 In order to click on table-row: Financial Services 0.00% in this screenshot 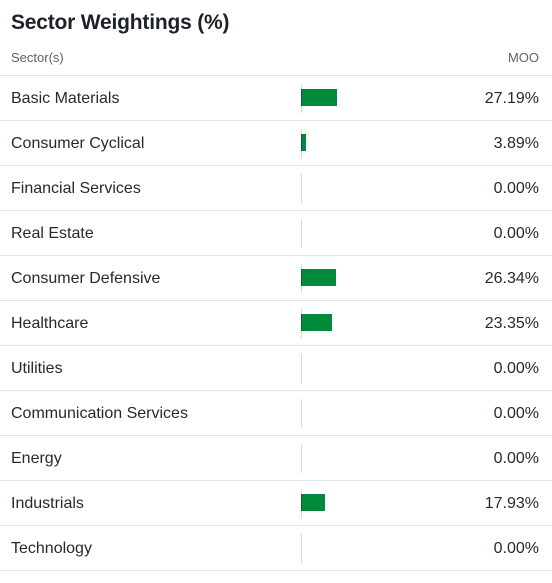, I will do `click(276, 188)`.